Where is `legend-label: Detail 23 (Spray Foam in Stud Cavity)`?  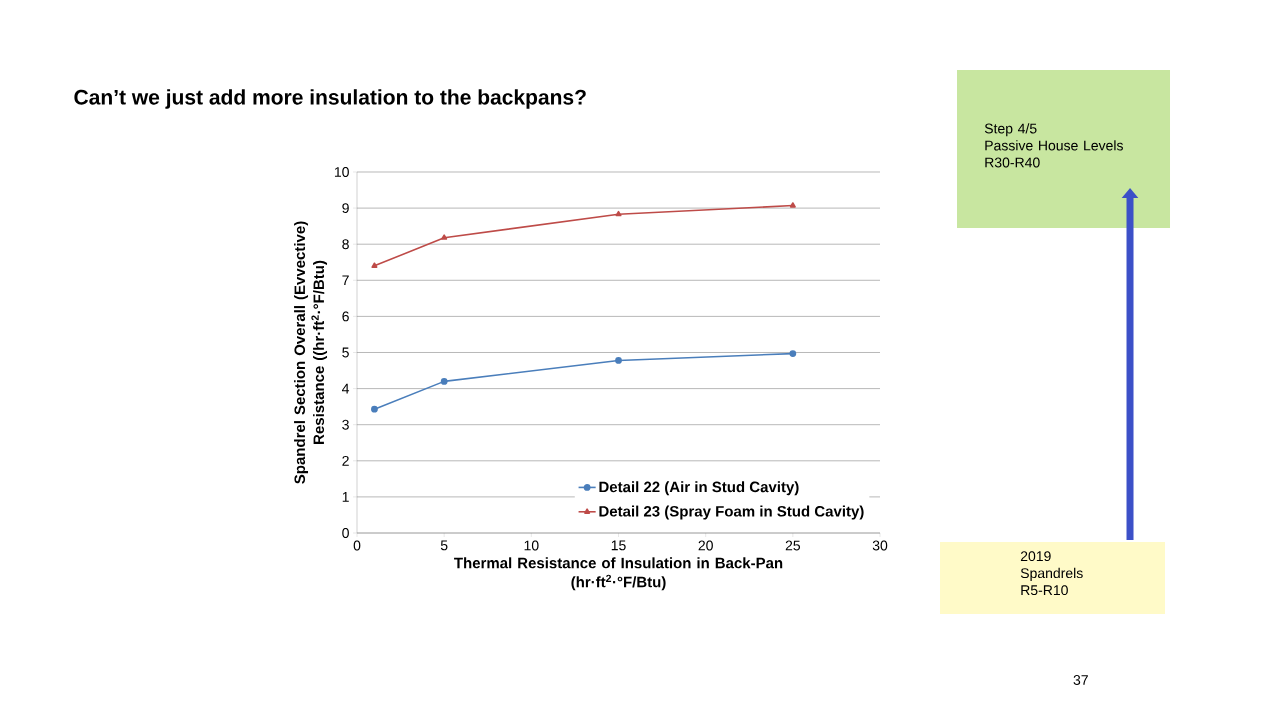 legend-label: Detail 23 (Spray Foam in Stud Cavity) is located at coordinates (731, 512).